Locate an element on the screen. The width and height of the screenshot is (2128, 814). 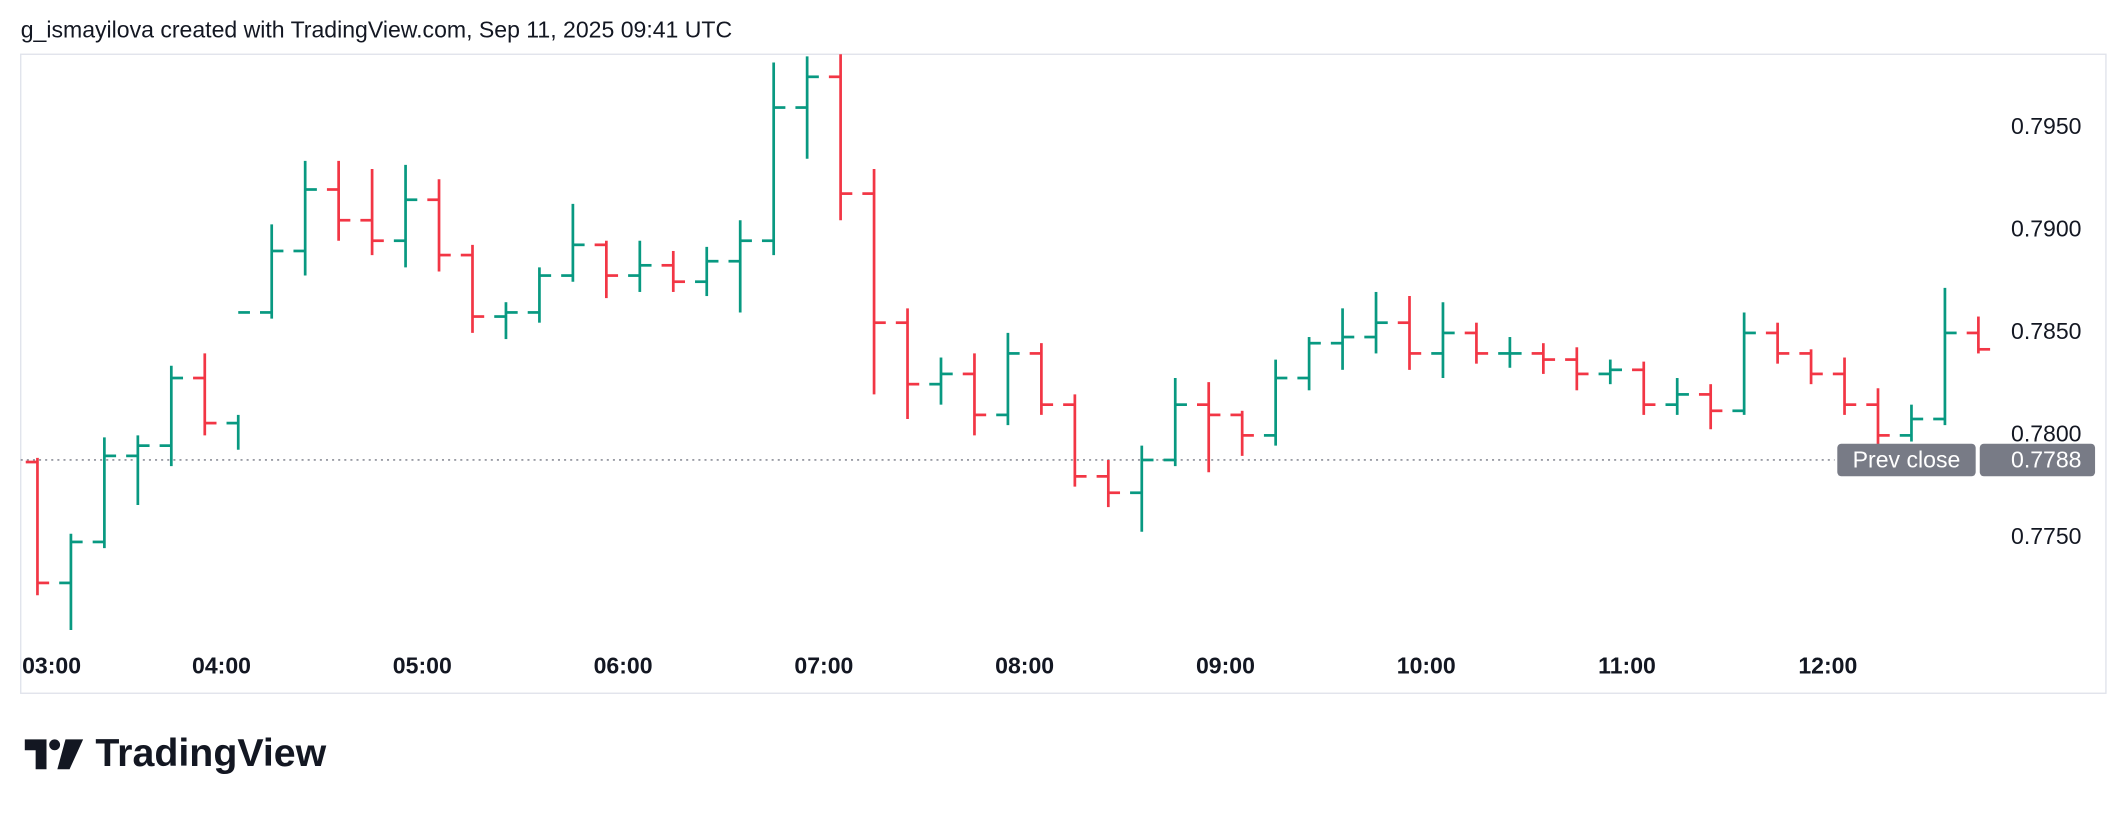
x-tick-label: 10:00 is located at coordinates (1426, 666).